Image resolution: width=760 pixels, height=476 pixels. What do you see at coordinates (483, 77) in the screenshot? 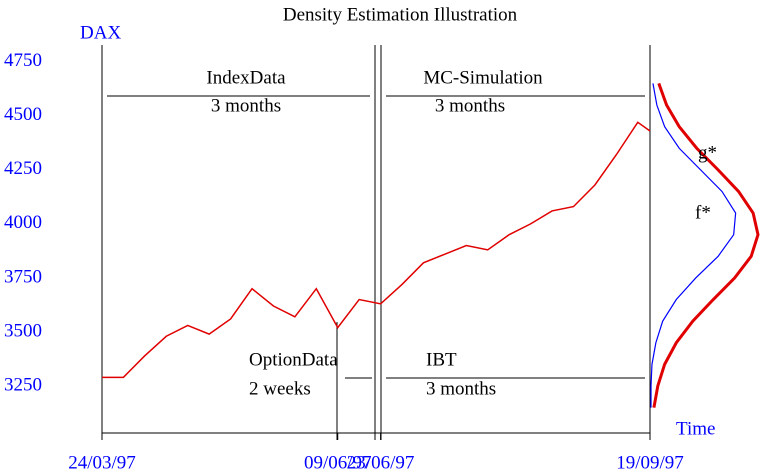
I see `annotation: MC-Simulation` at bounding box center [483, 77].